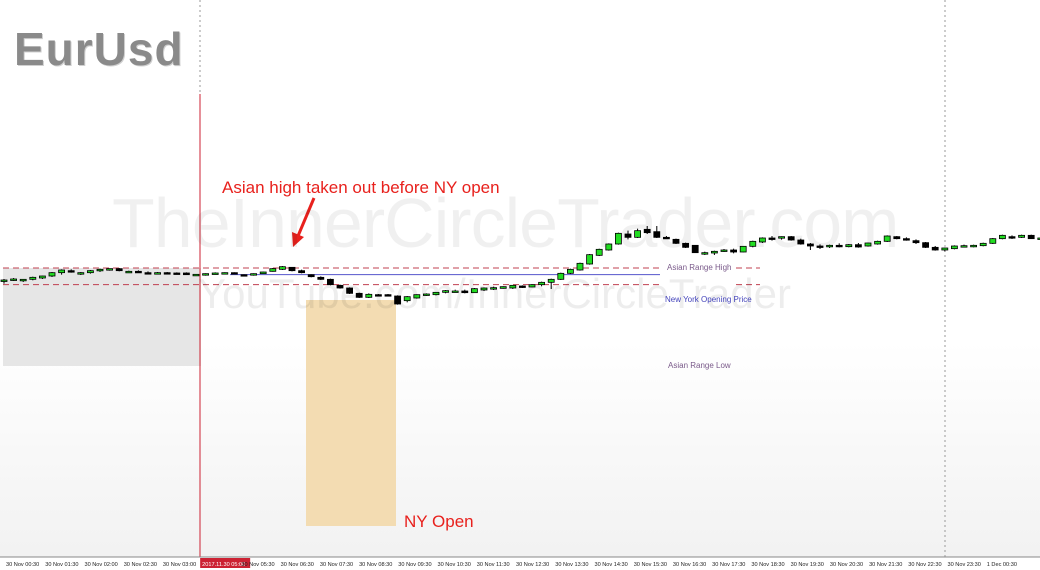 Image resolution: width=1040 pixels, height=570 pixels. I want to click on x-tick-label: 30 Nov 11:30, so click(493, 565).